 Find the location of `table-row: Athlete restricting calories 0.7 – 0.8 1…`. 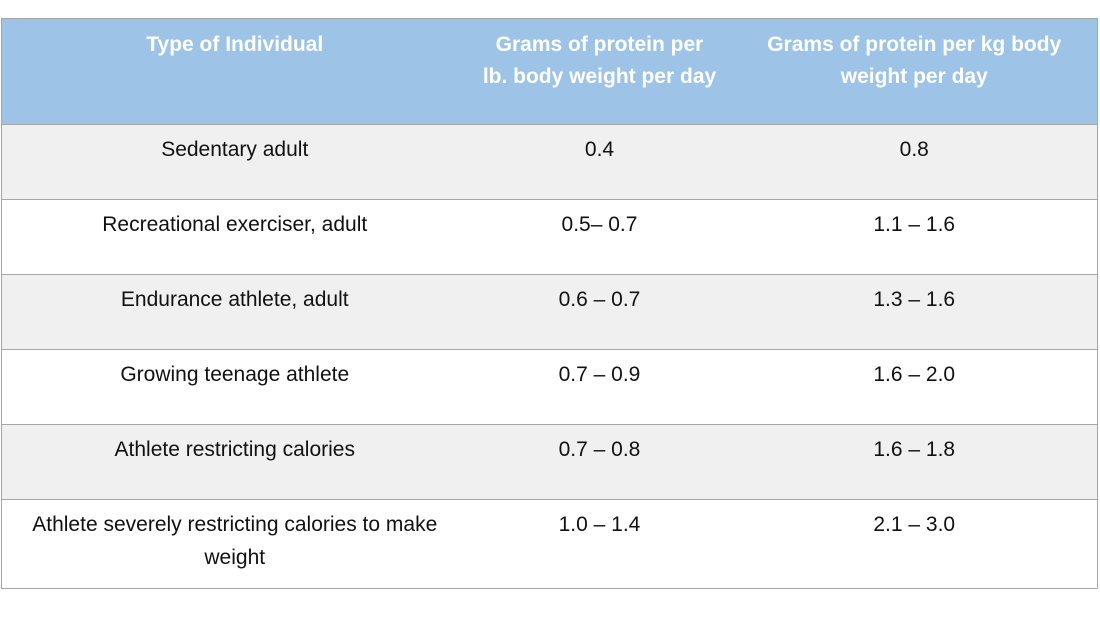

table-row: Athlete restricting calories 0.7 – 0.8 1… is located at coordinates (549, 462).